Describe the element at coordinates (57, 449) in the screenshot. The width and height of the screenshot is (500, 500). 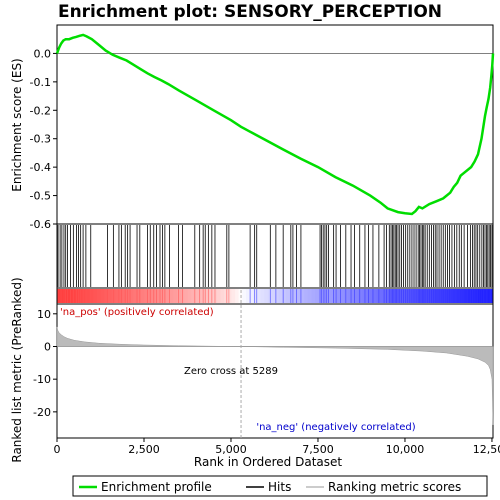
I see `x-tick-label: 0` at that location.